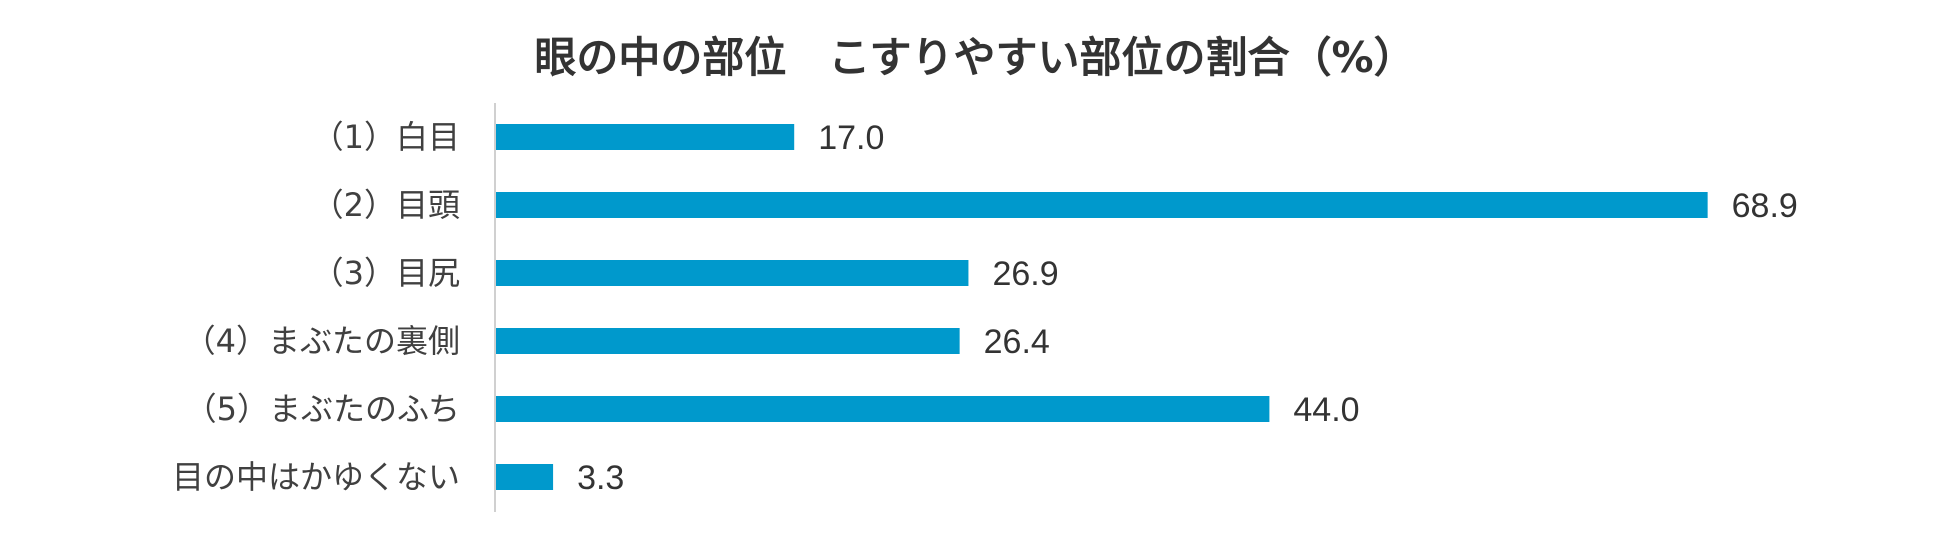 The height and width of the screenshot is (547, 1950). I want to click on data-label: 17.0, so click(851, 138).